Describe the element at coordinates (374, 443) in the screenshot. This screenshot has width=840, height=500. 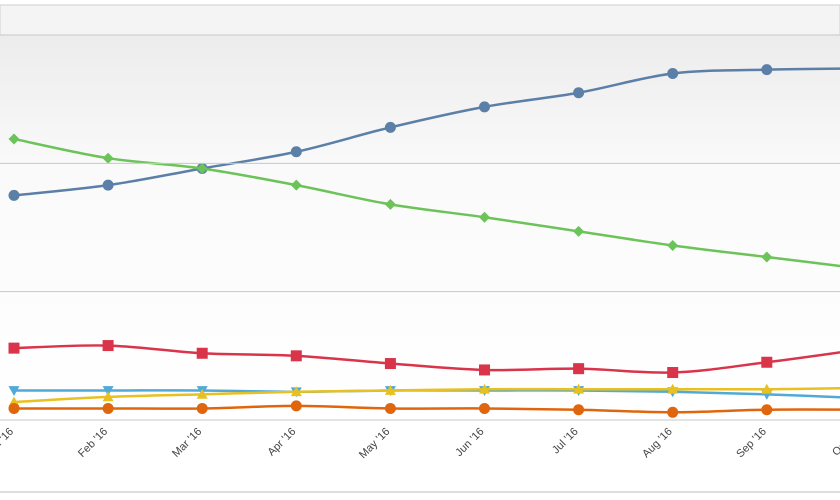
I see `x-tick-label: May '16` at that location.